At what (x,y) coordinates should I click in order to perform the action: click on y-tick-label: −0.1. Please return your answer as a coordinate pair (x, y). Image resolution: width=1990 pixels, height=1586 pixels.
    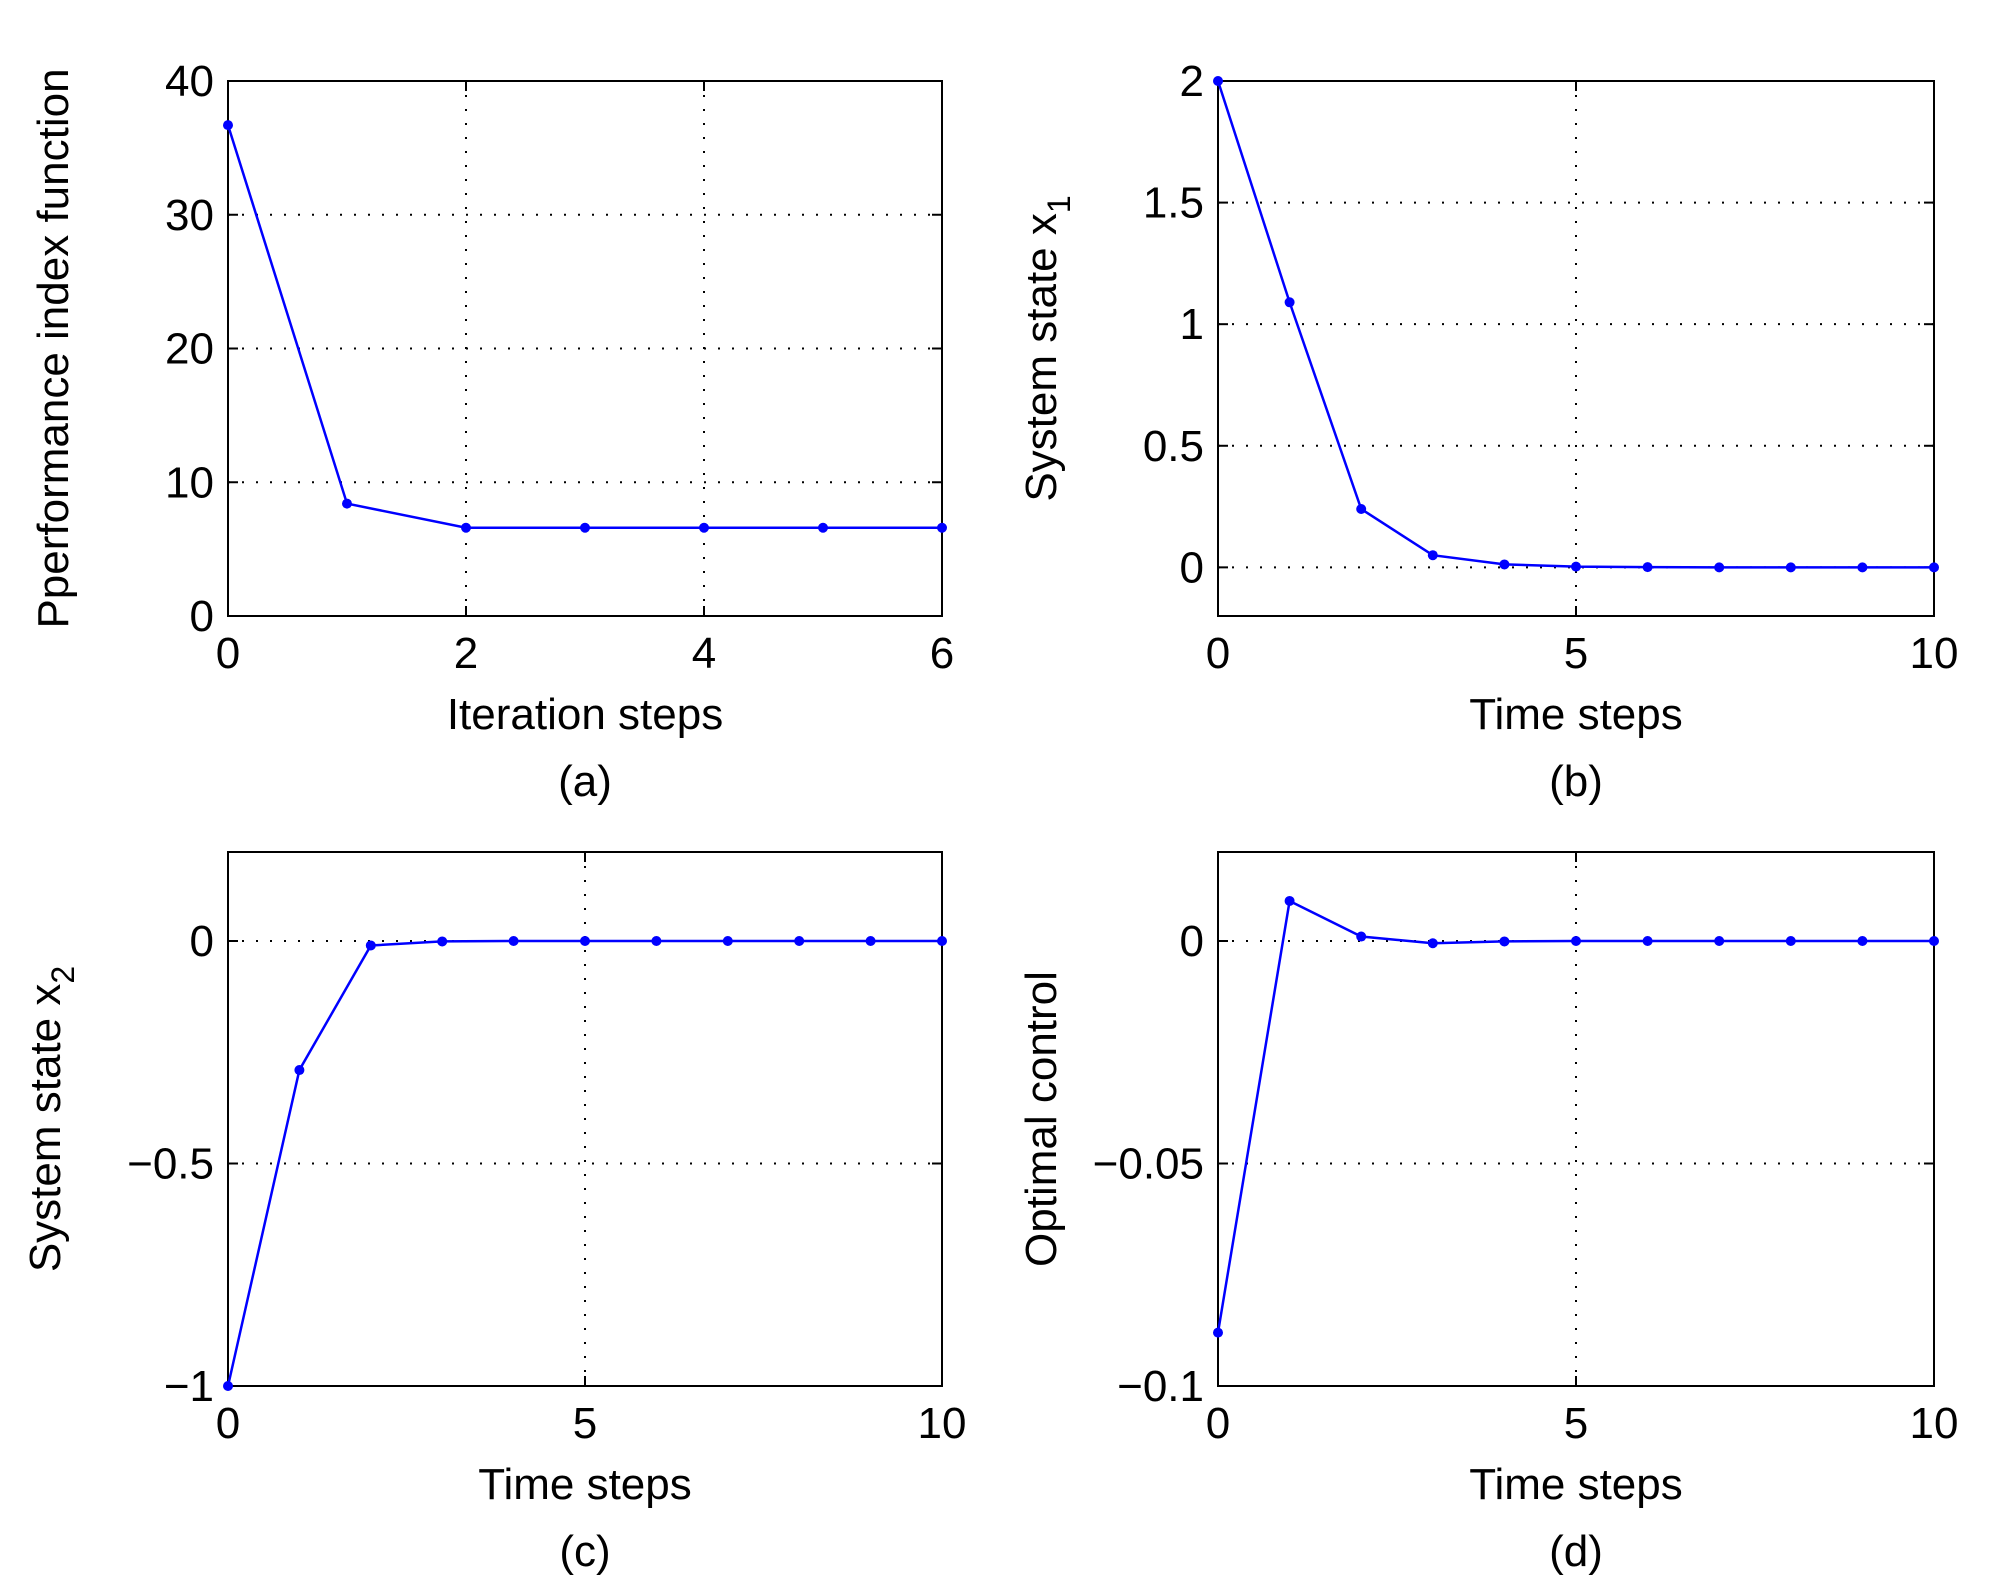
    Looking at the image, I should click on (1160, 1386).